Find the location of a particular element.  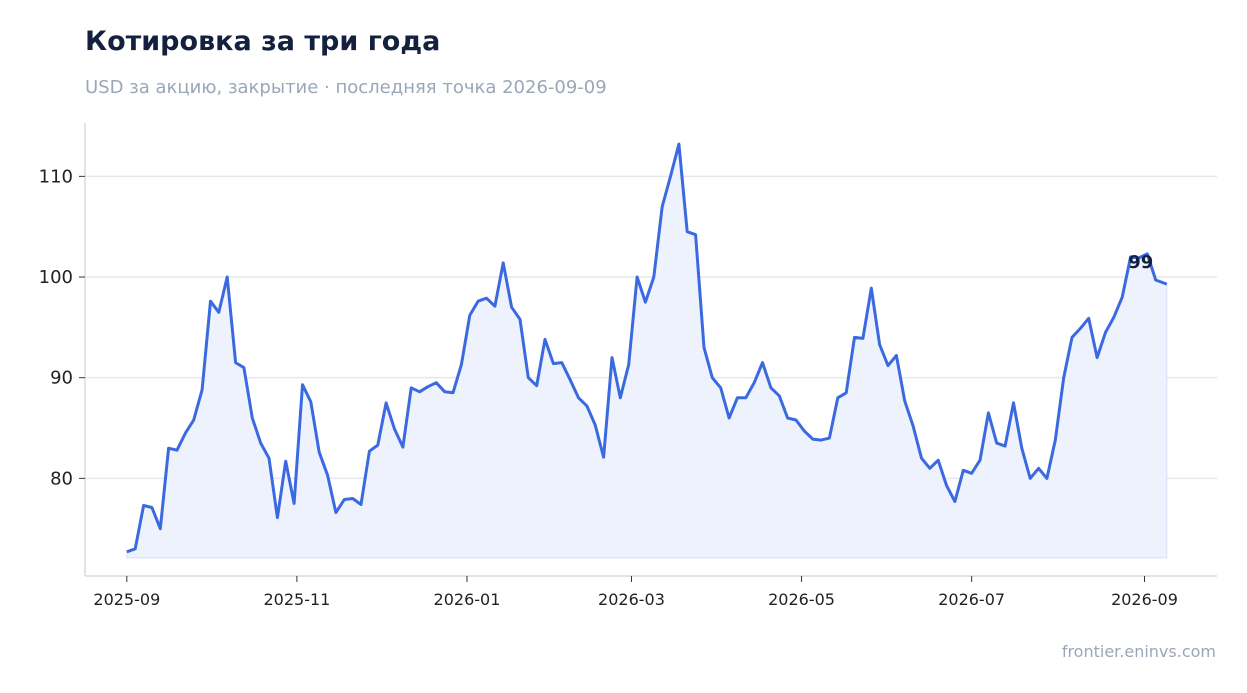

y-tick-label-90: 90 is located at coordinates (61, 378).